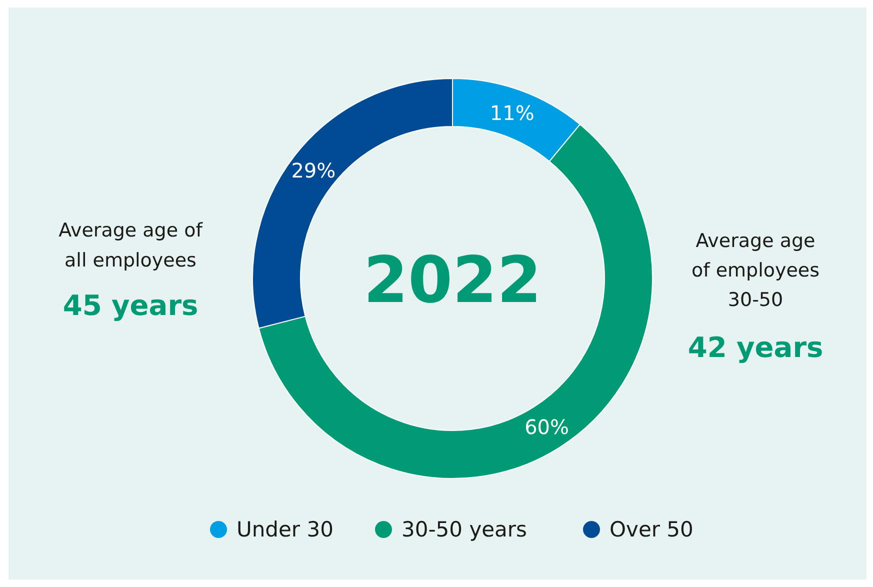 Image resolution: width=873 pixels, height=587 pixels. Describe the element at coordinates (755, 271) in the screenshot. I see `text: Average age of employees 30-50` at that location.